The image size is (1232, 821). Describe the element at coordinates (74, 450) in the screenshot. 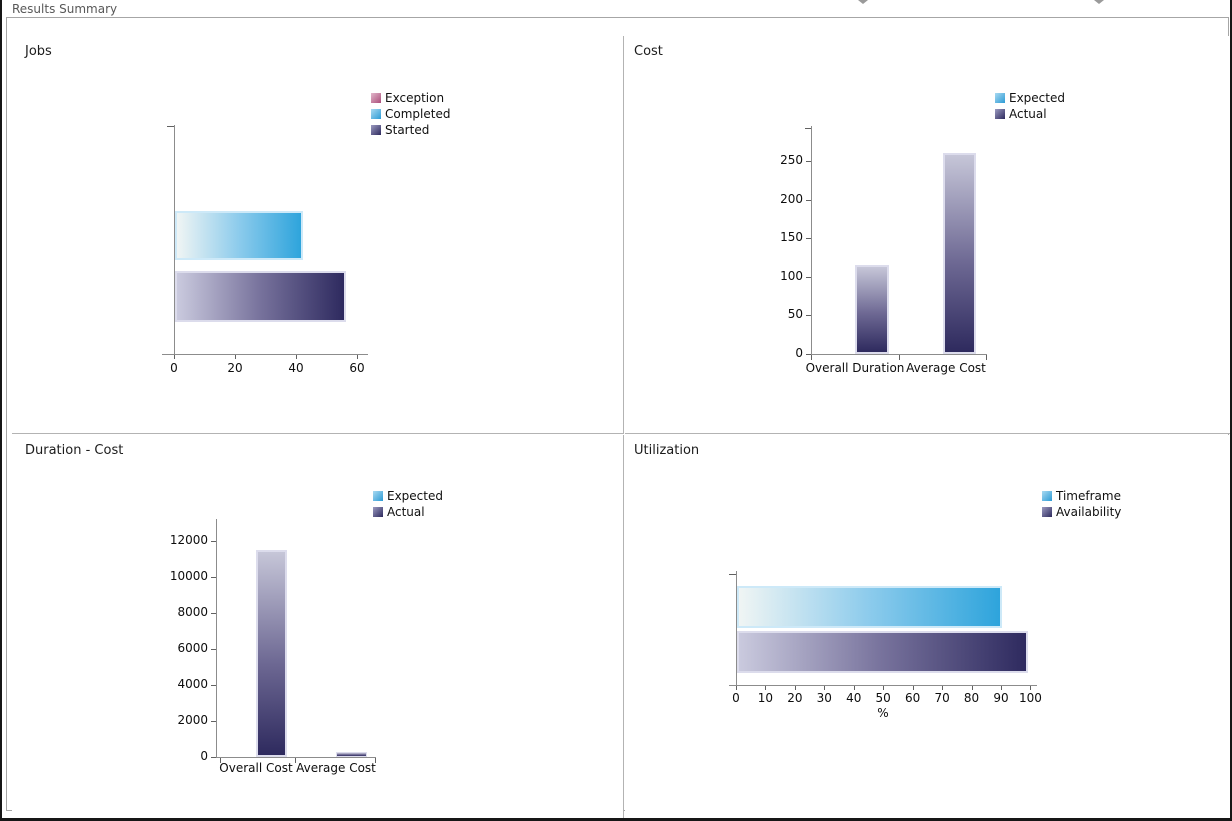

I see `duration-cost-chart-title: Duration - Cost` at that location.